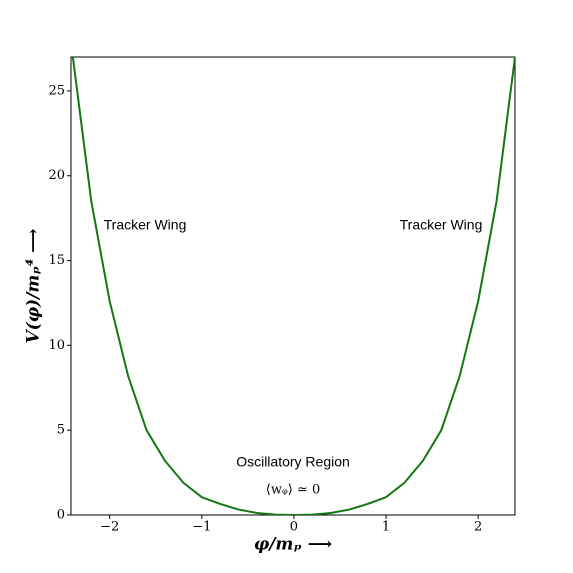 The image size is (573, 573). What do you see at coordinates (201, 527) in the screenshot?
I see `x-tick-label: −1` at bounding box center [201, 527].